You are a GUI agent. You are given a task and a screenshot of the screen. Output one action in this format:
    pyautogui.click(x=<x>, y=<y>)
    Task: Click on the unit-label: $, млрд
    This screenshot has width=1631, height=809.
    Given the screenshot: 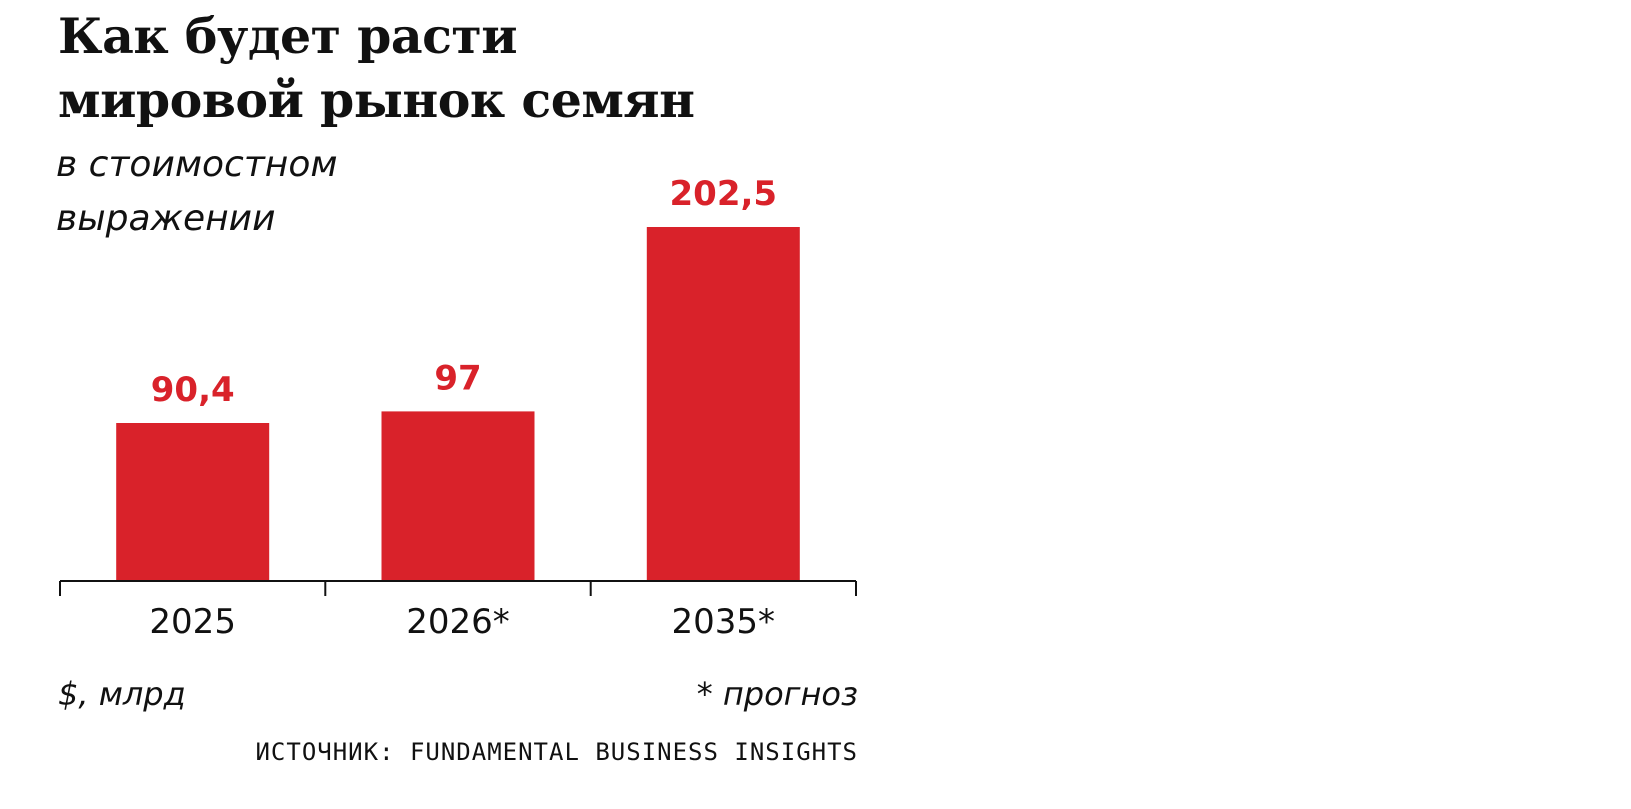 What is the action you would take?
    pyautogui.click(x=122, y=694)
    